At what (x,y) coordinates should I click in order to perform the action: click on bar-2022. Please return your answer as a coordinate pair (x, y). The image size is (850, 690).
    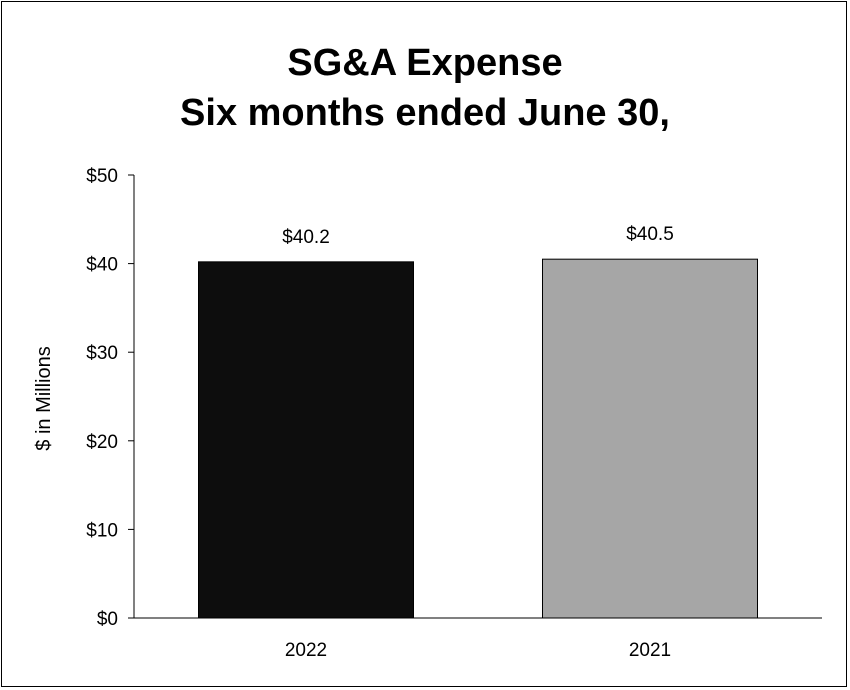
    Looking at the image, I should click on (306, 440).